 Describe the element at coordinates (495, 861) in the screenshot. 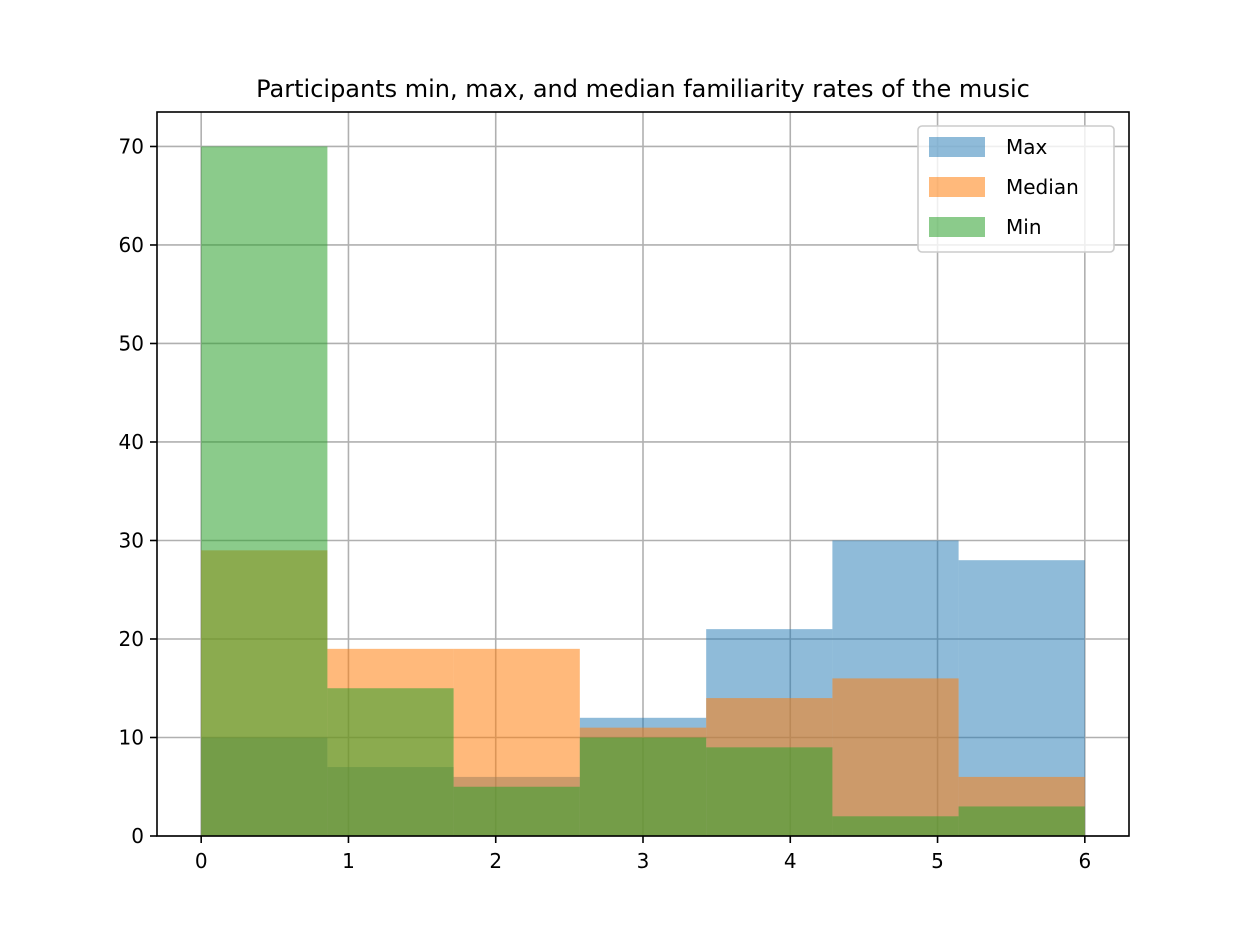

I see `x-tick-label: 2` at that location.